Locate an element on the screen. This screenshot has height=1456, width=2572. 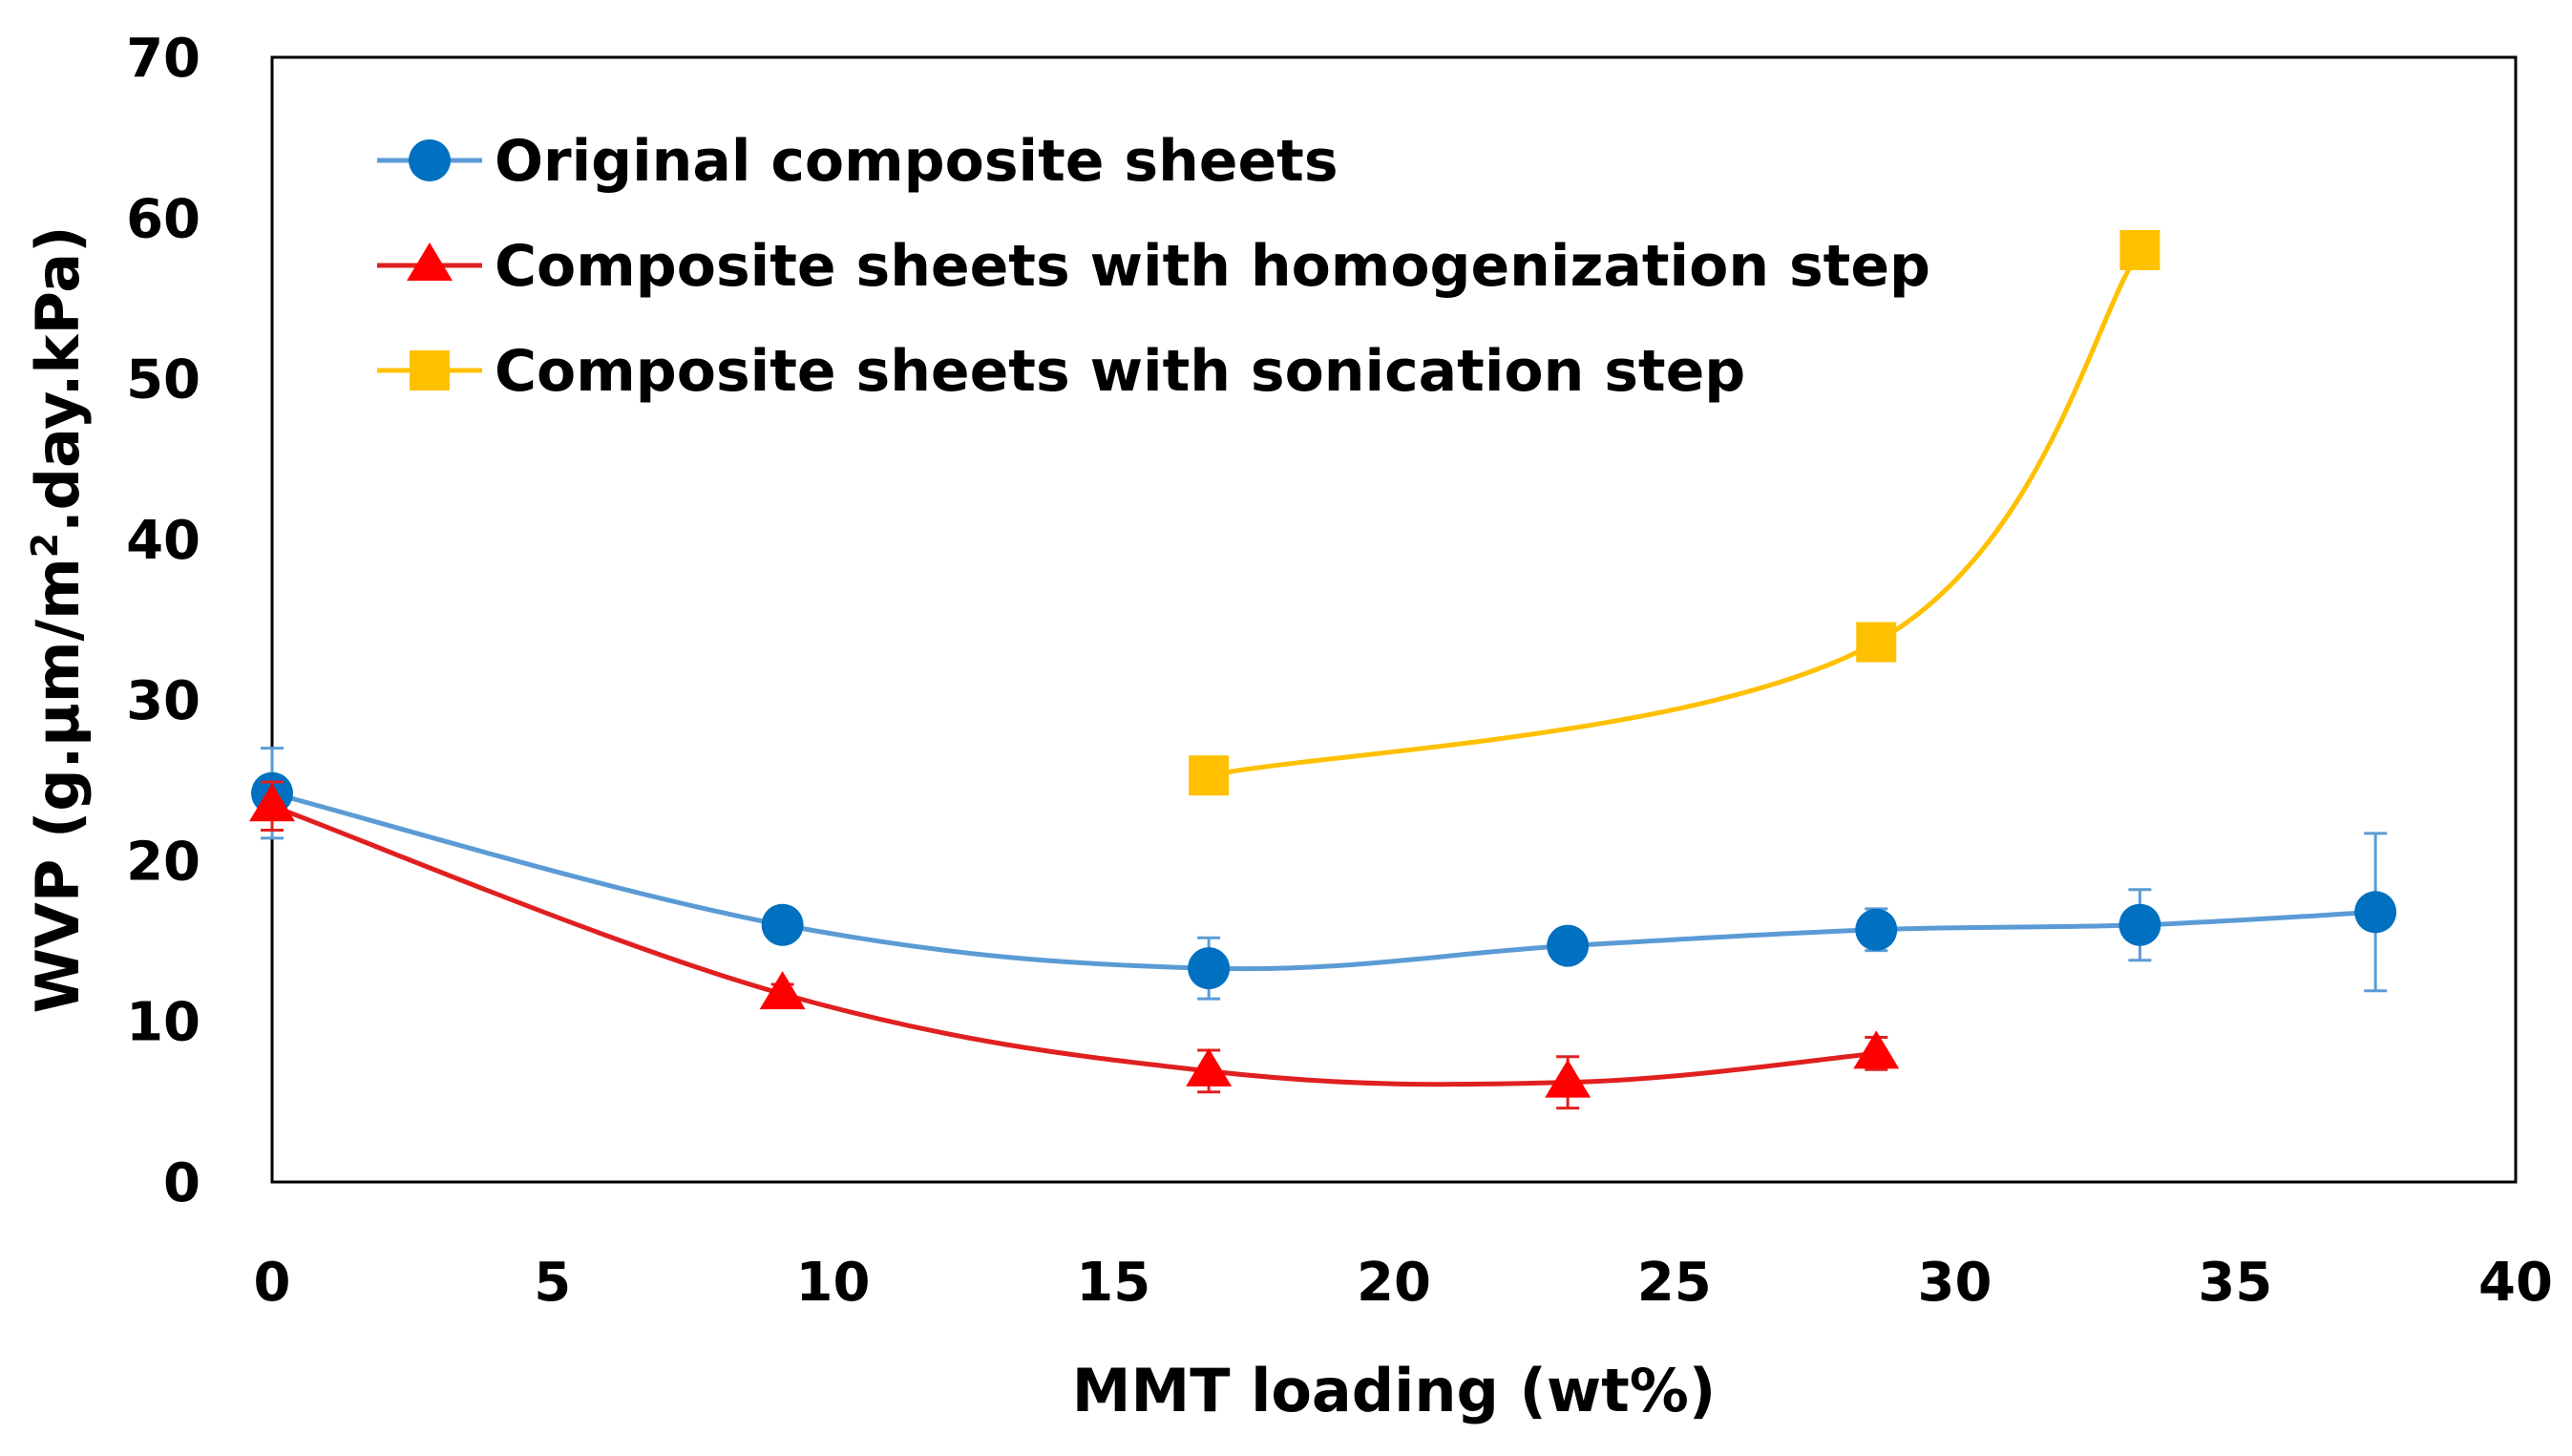
legend-item-original: Original composite sheets is located at coordinates (858, 161).